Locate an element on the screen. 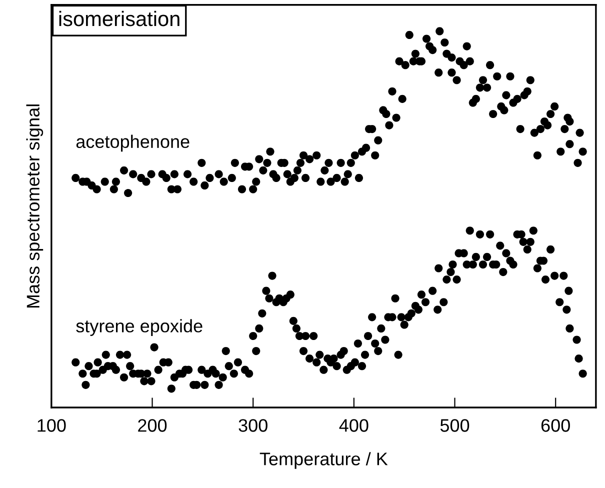  x-tick-label: 100 is located at coordinates (52, 425).